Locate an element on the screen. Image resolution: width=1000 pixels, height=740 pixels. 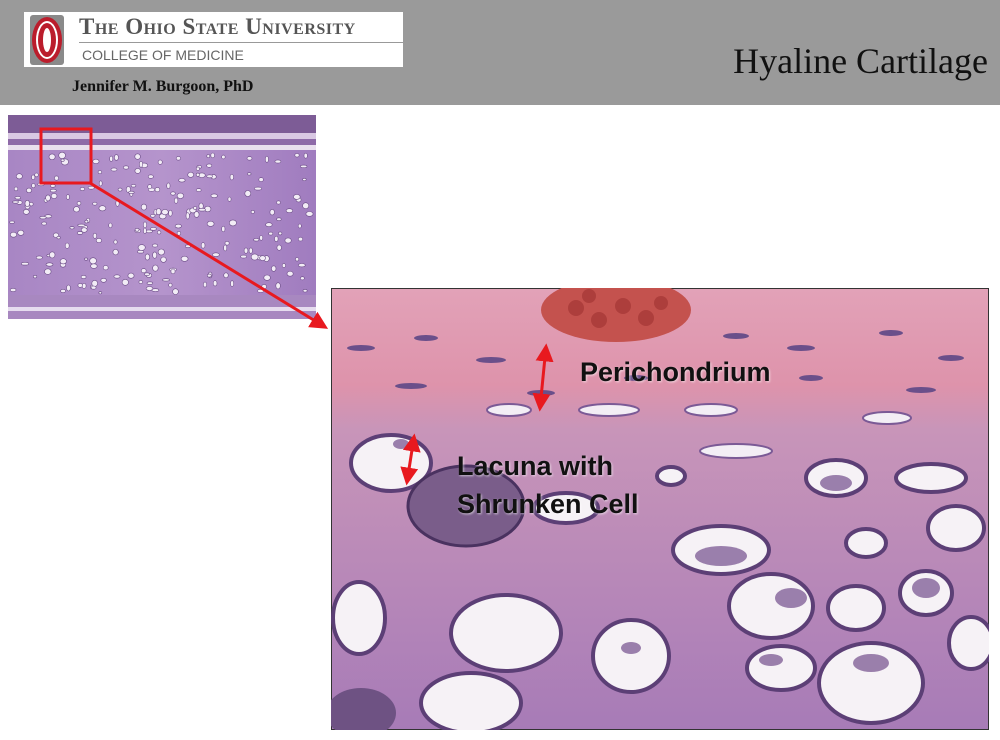
logo-divider is located at coordinates (241, 42).